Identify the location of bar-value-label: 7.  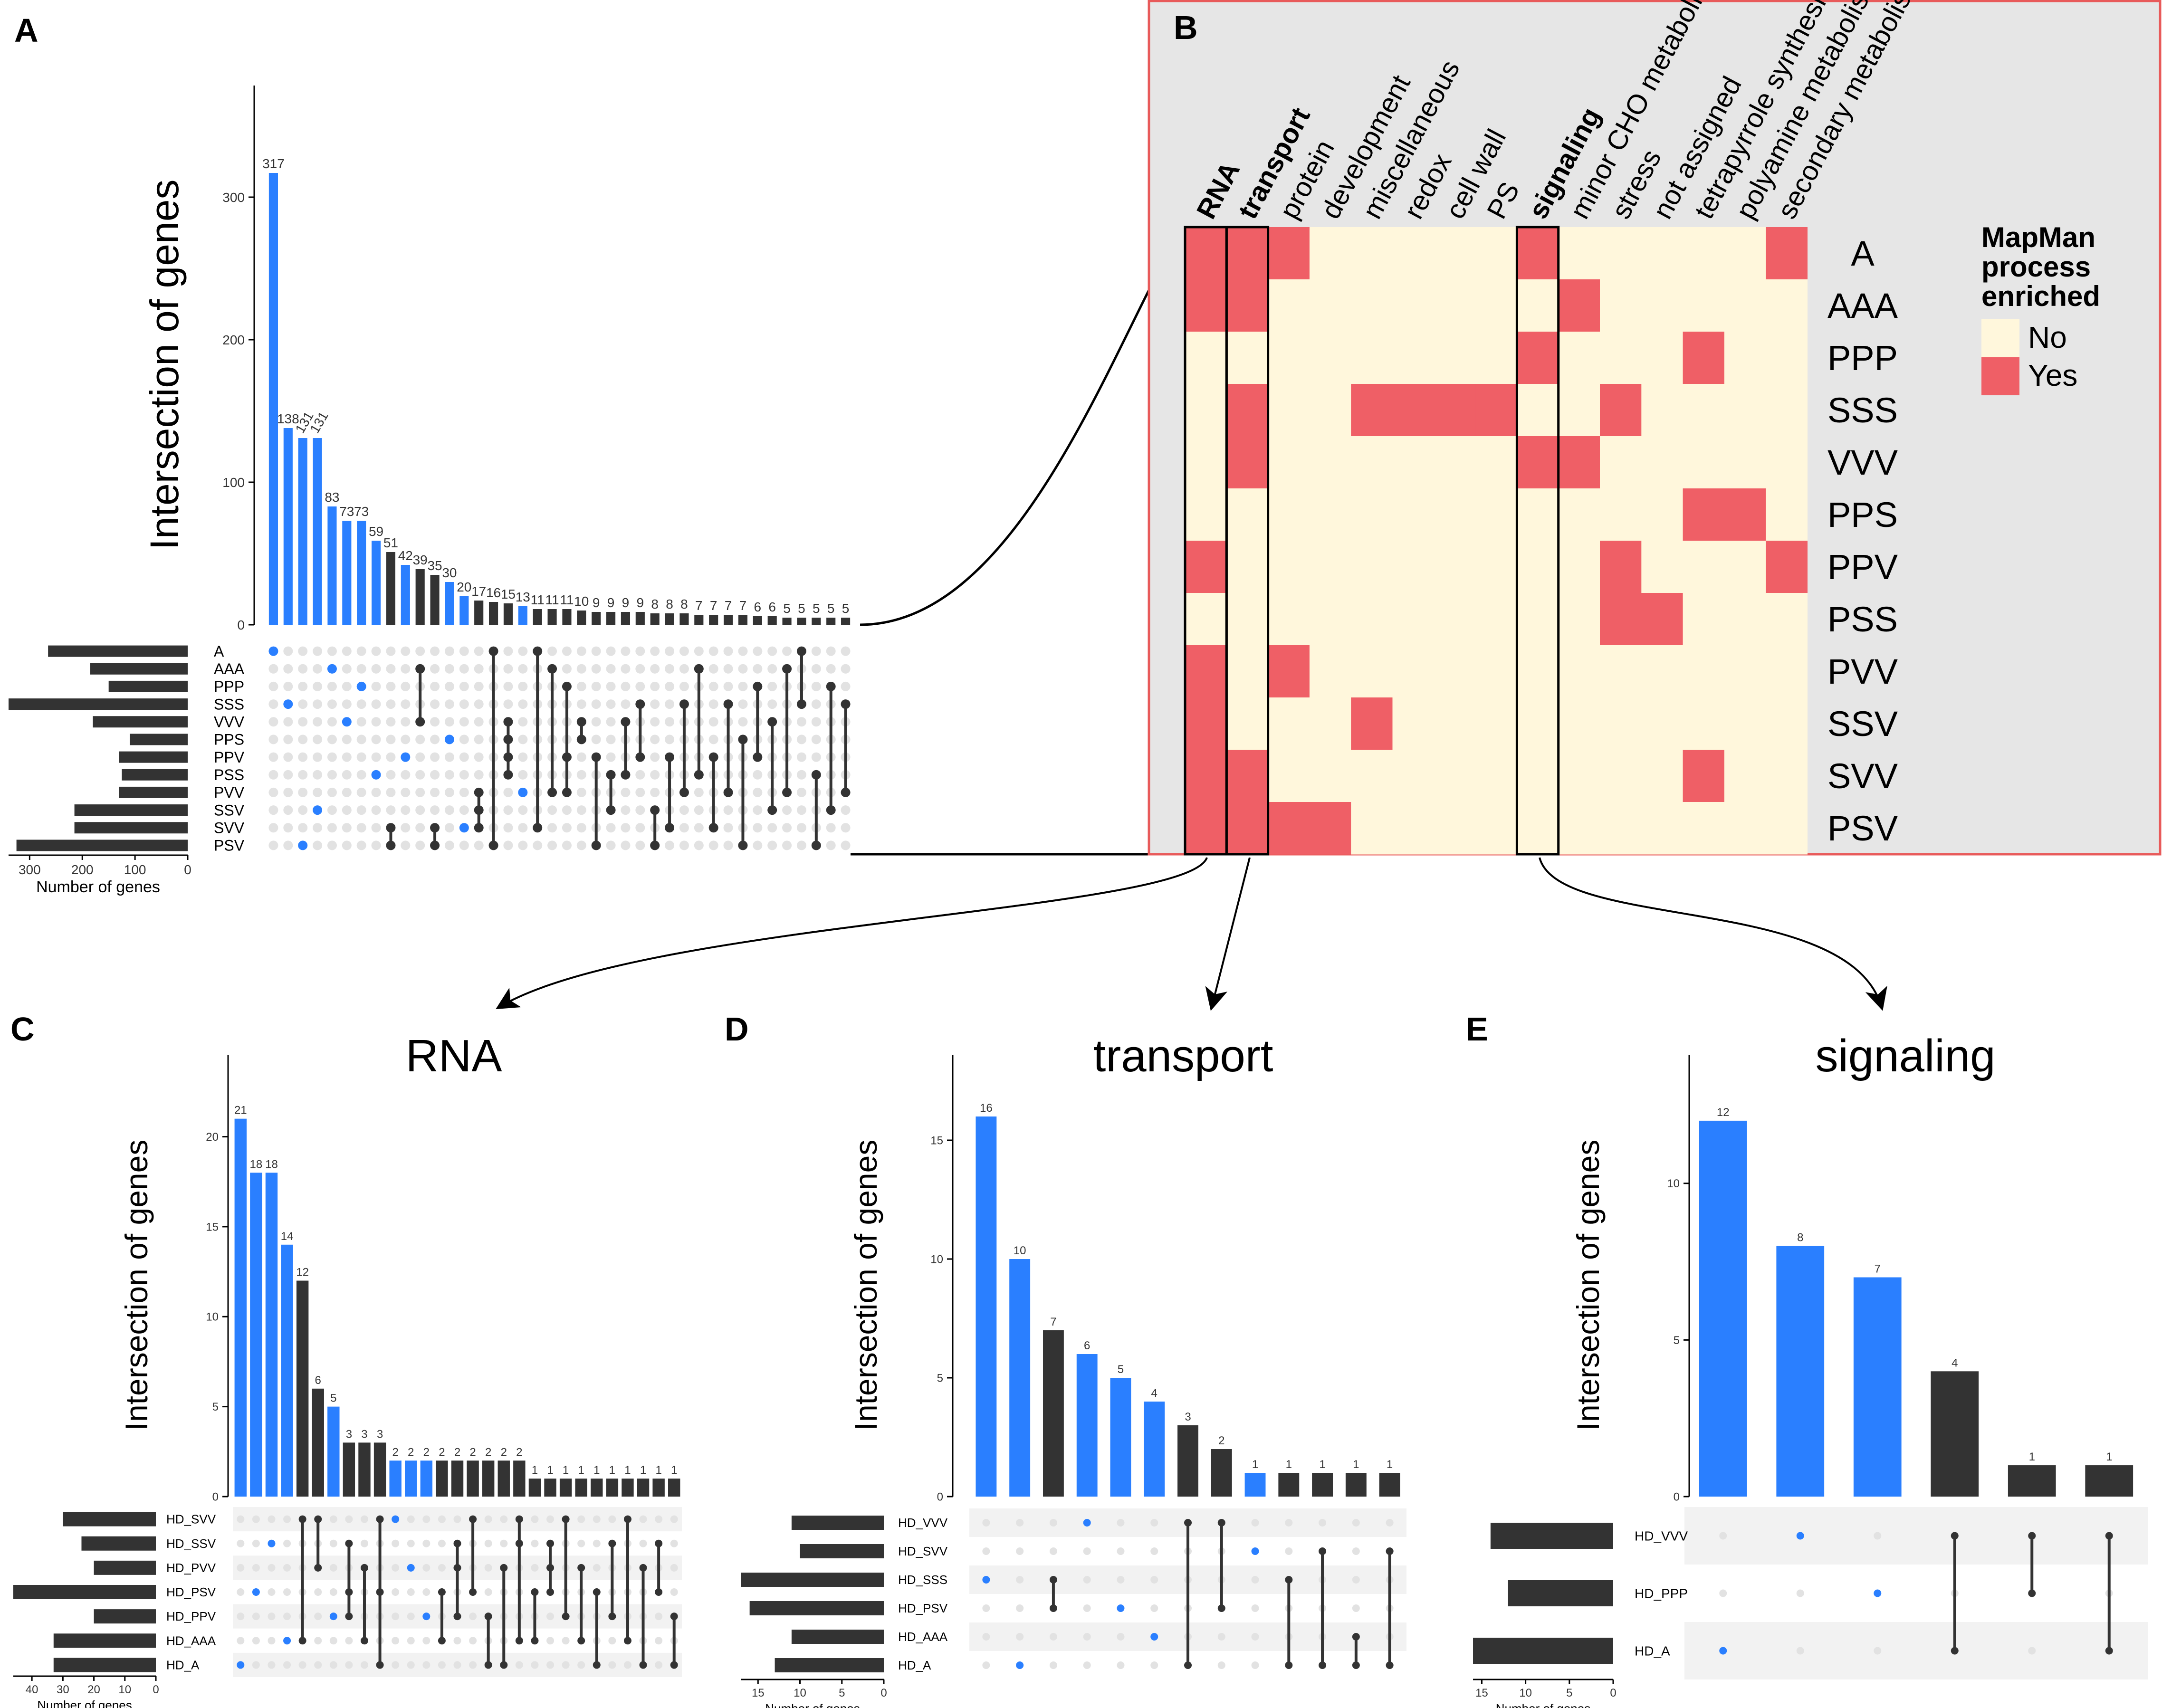
(728, 605).